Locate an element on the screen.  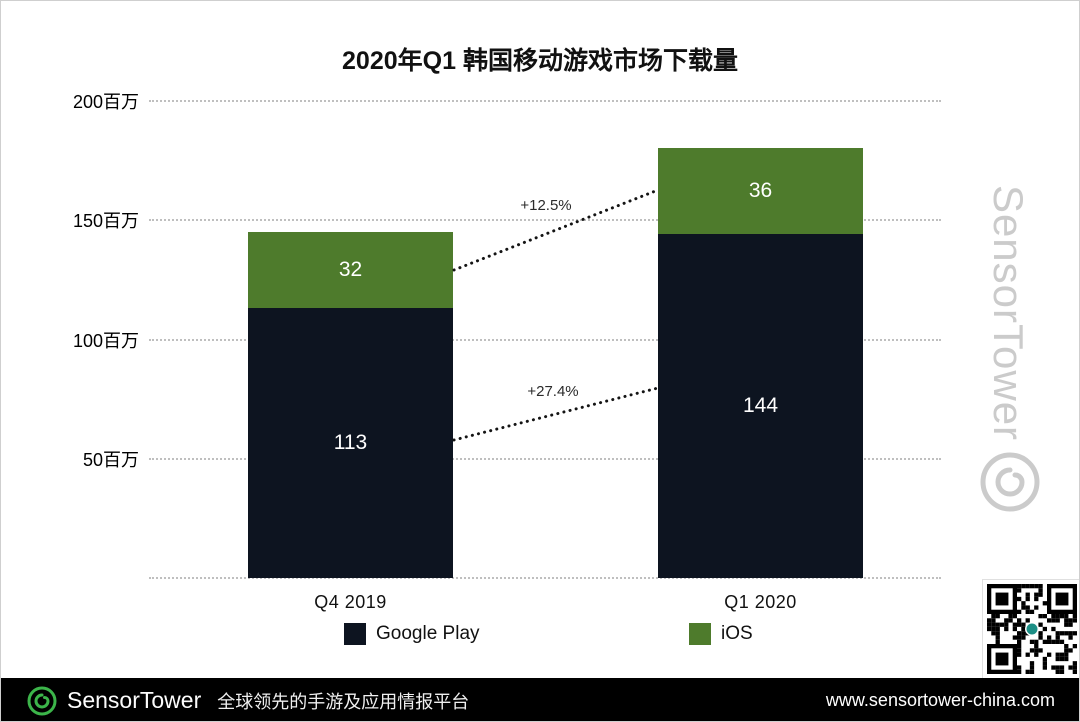
legend-label-google-play: Google Play is located at coordinates (428, 633).